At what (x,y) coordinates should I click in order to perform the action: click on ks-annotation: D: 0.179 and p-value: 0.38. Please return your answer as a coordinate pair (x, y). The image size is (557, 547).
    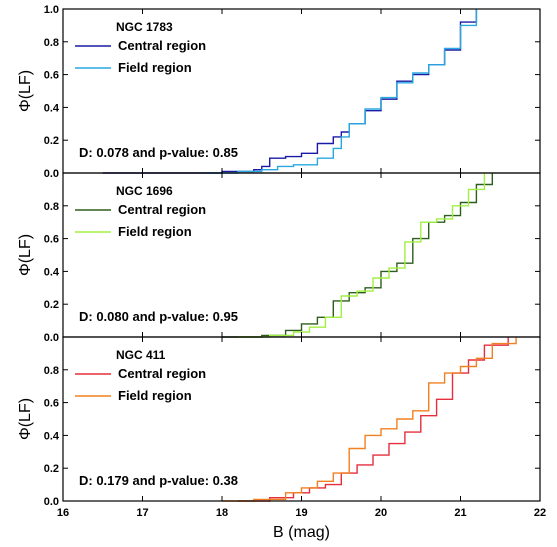
    Looking at the image, I should click on (158, 480).